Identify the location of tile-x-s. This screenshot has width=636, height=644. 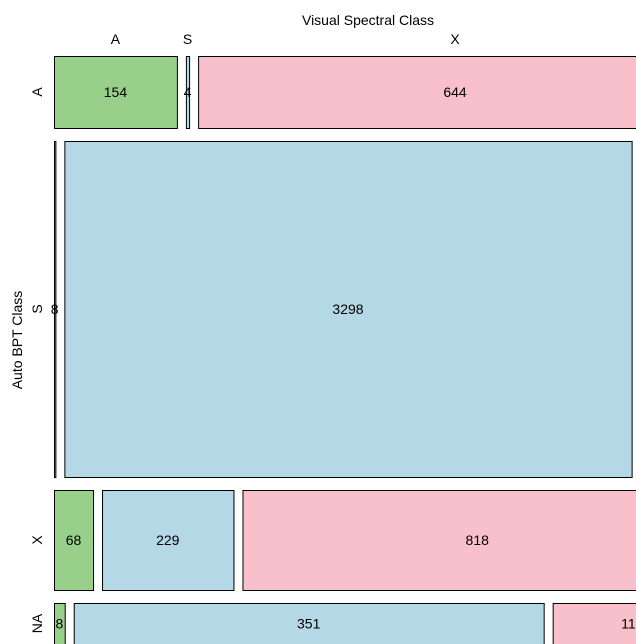
(168, 540).